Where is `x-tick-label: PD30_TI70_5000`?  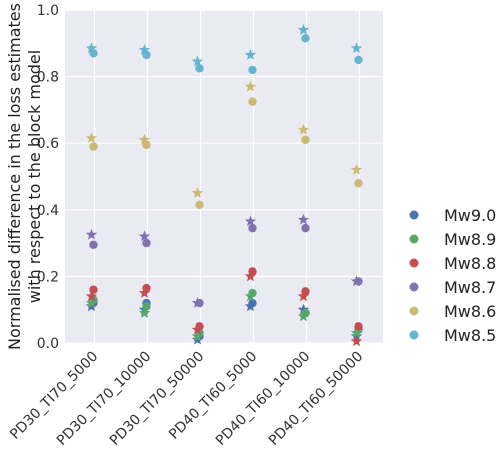 x-tick-label: PD30_TI70_5000 is located at coordinates (54, 396).